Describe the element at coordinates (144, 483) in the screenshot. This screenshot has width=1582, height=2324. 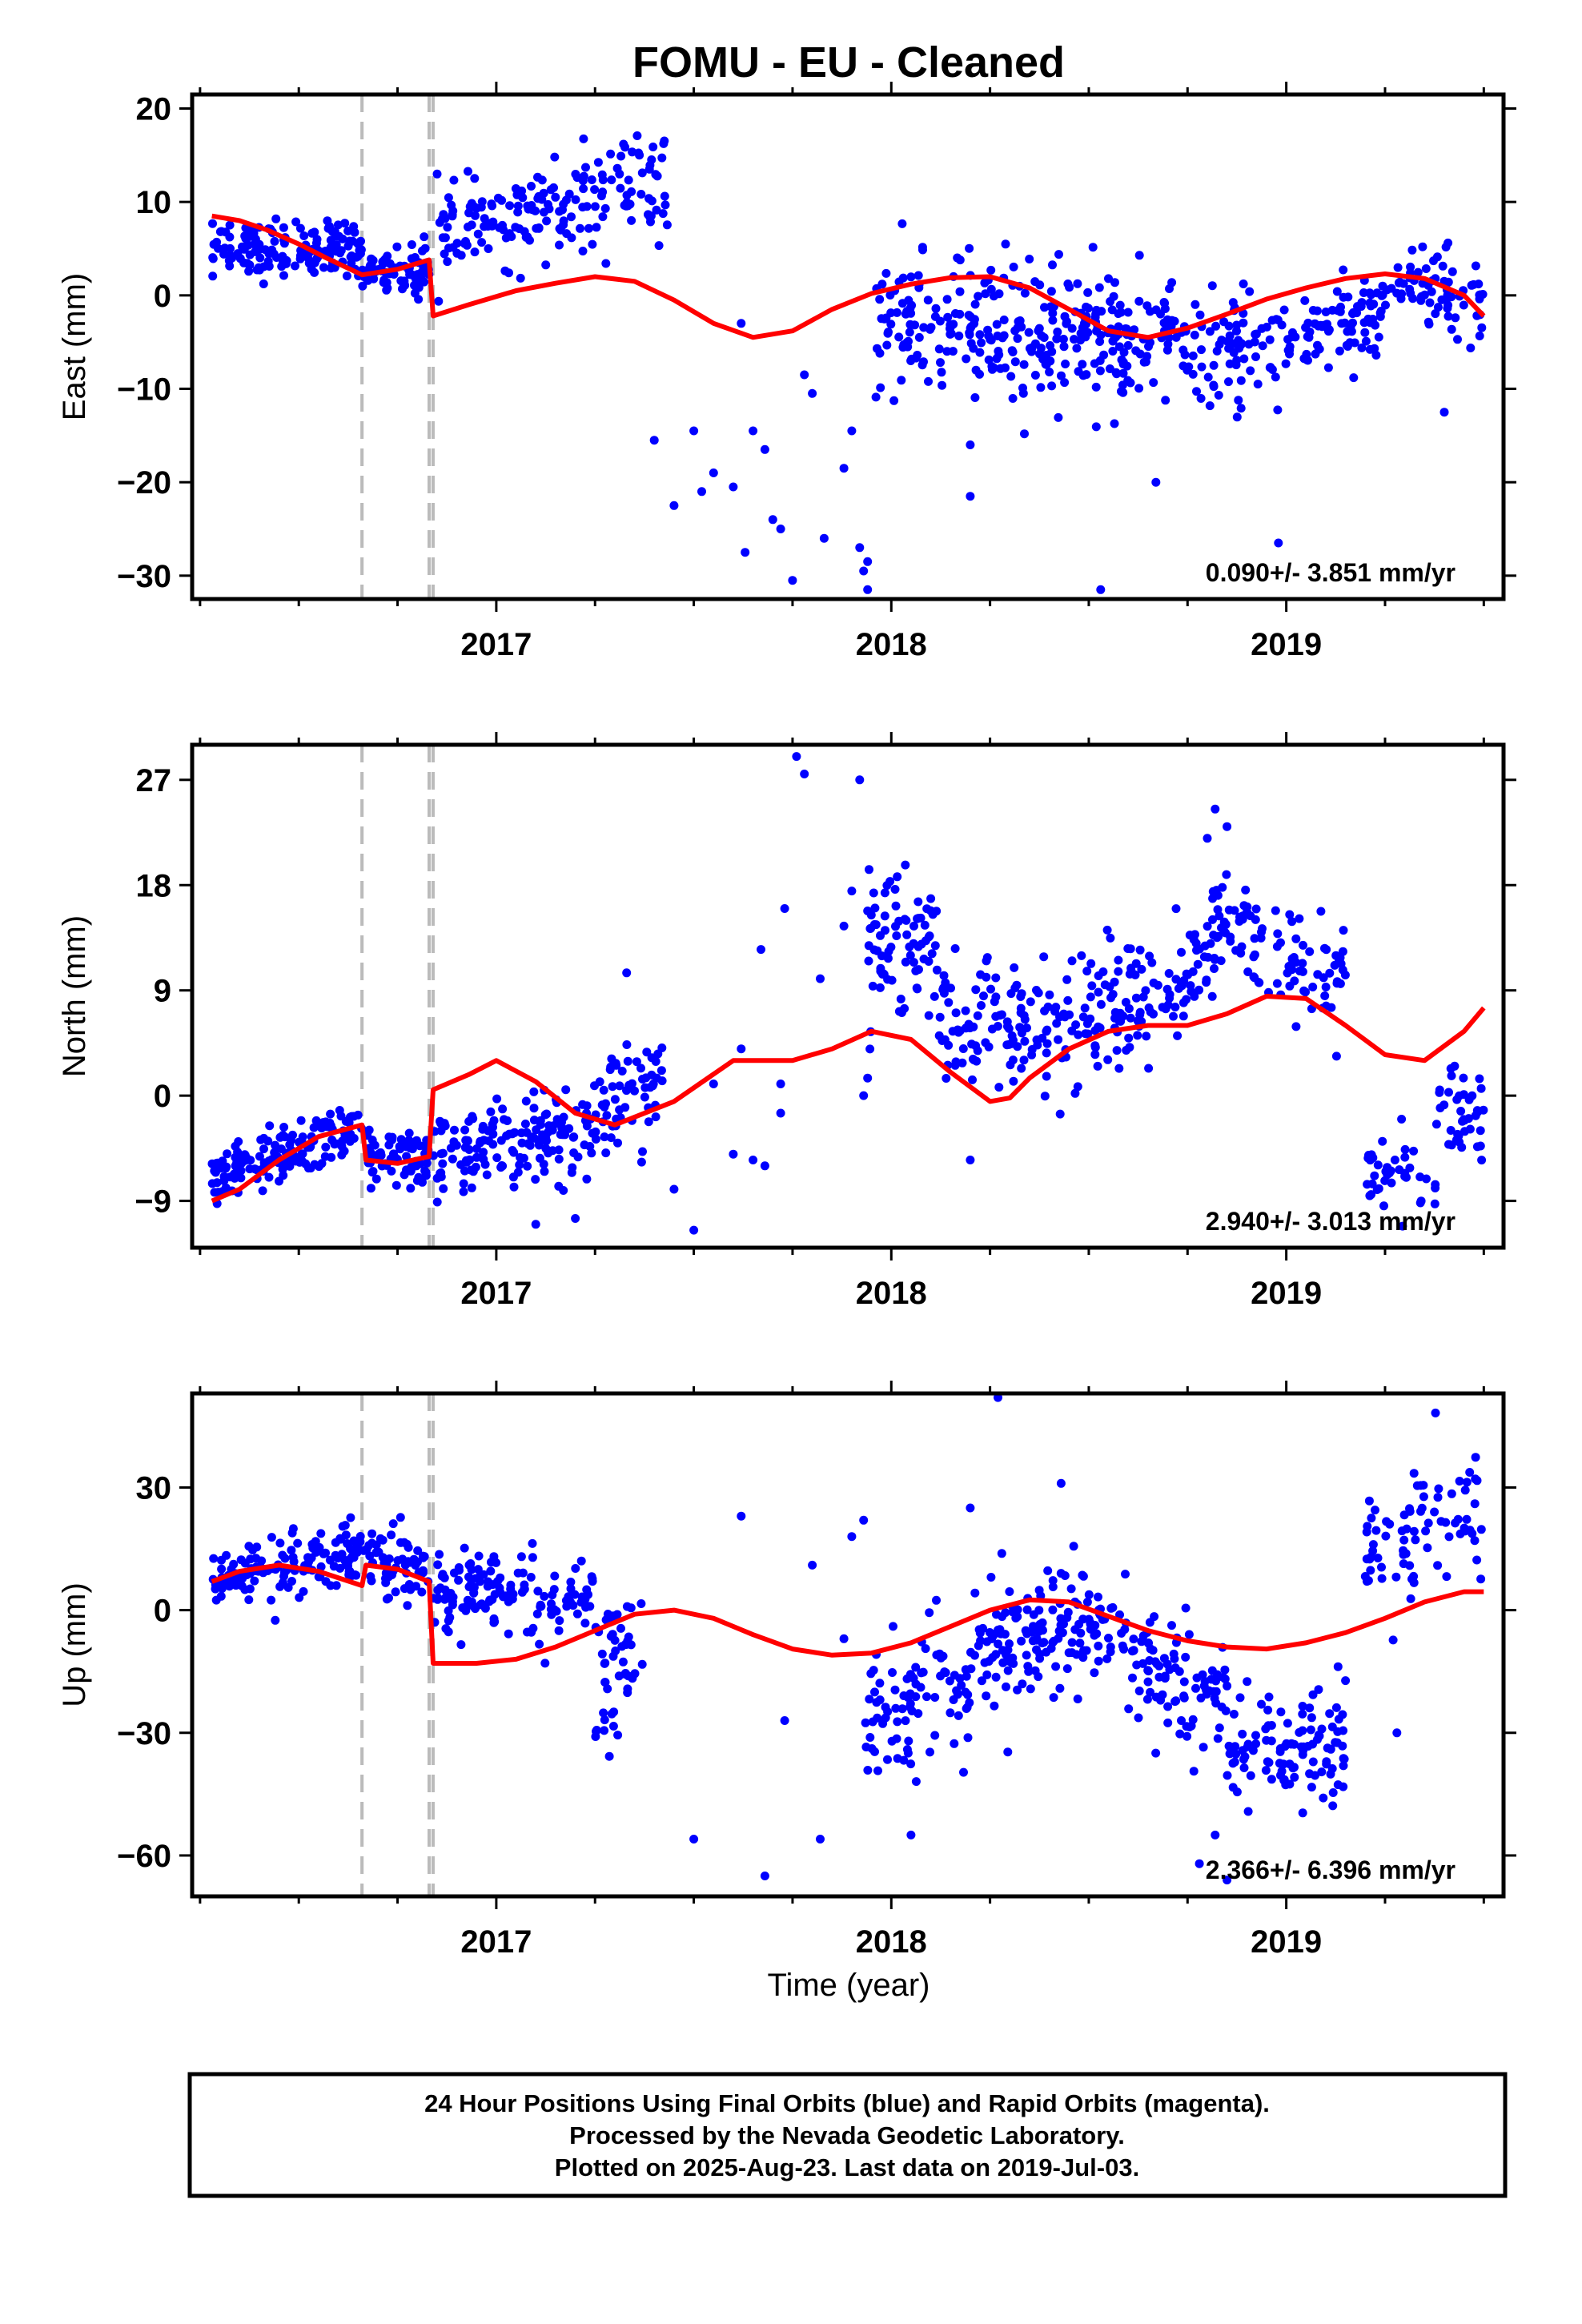
I see `y-tick-label: −20` at that location.